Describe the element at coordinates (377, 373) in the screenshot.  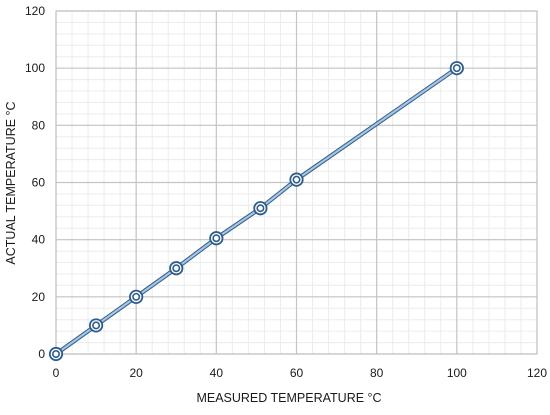
I see `x-tick-label: 80` at that location.